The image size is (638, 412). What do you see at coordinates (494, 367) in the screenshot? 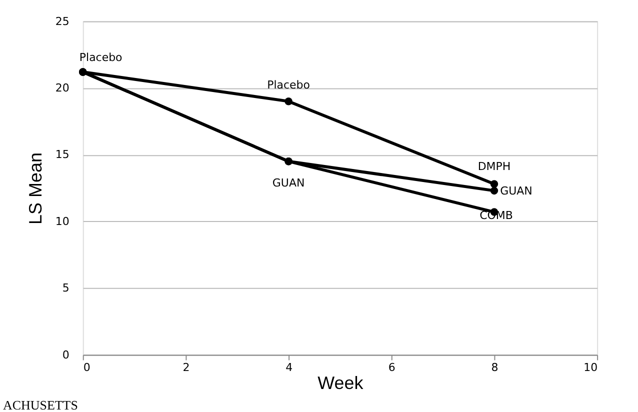
I see `x-tick-label: 8` at bounding box center [494, 367].